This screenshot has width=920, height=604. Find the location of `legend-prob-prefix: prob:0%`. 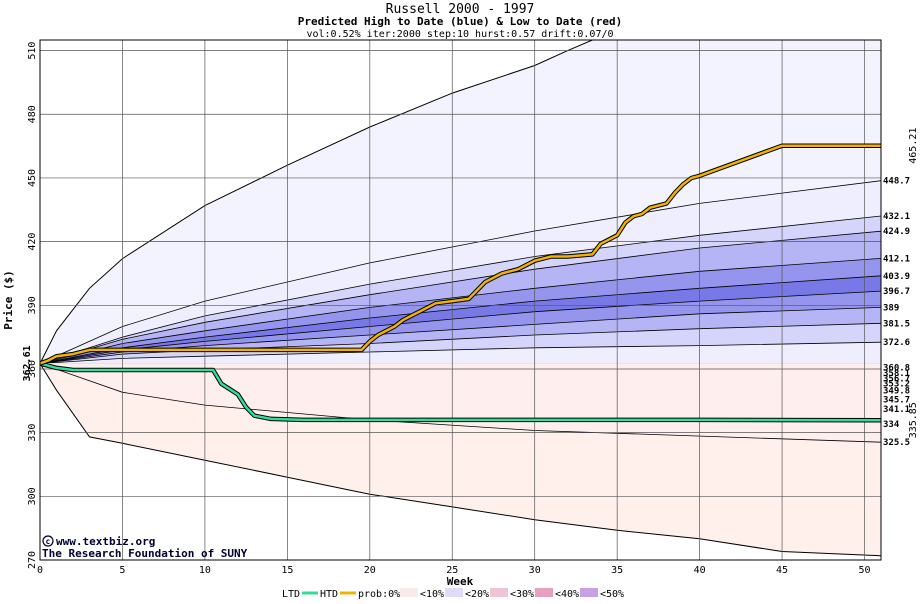

legend-prob-prefix: prob:0% is located at coordinates (379, 594).